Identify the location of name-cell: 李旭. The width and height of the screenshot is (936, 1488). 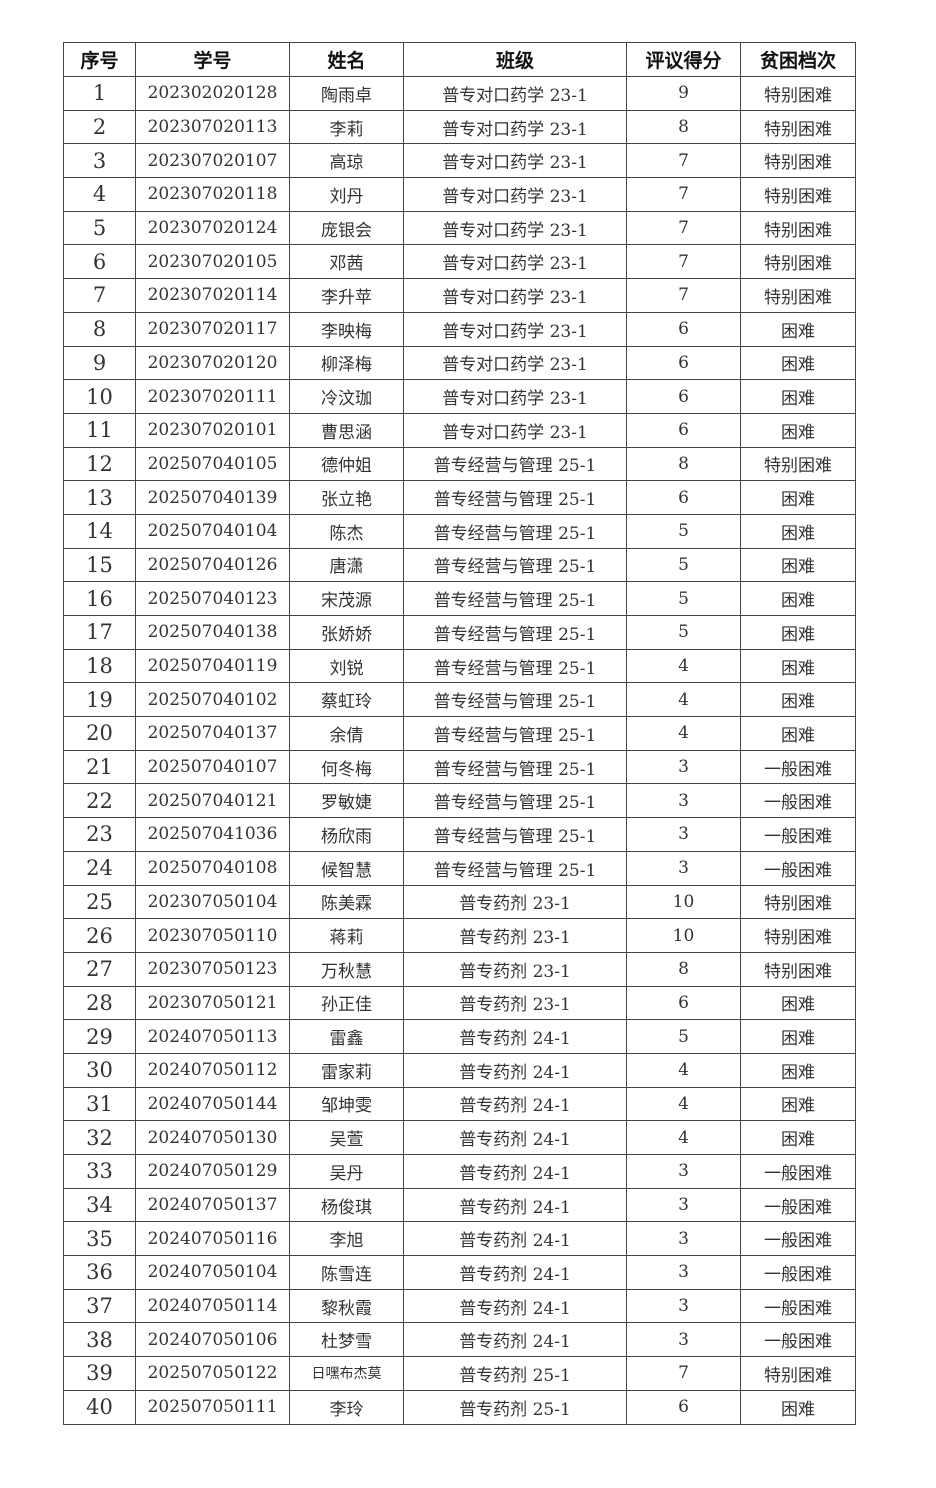
(346, 1239).